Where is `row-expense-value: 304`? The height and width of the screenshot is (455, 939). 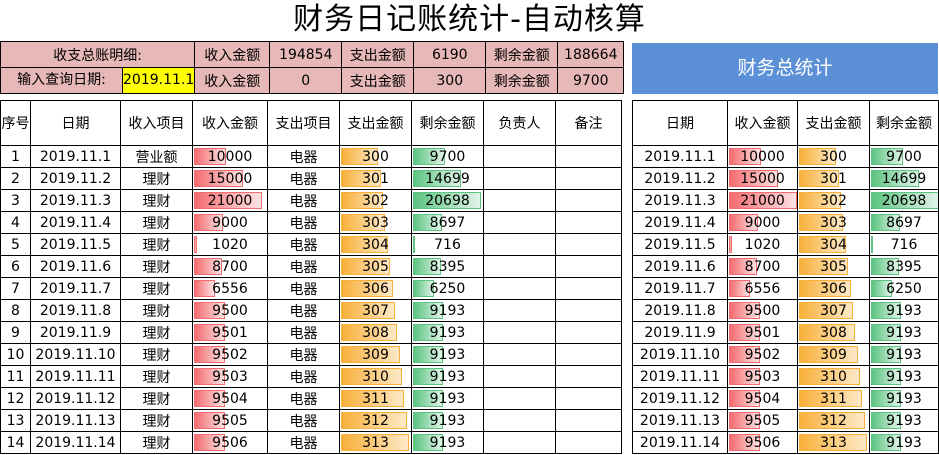 row-expense-value: 304 is located at coordinates (375, 244).